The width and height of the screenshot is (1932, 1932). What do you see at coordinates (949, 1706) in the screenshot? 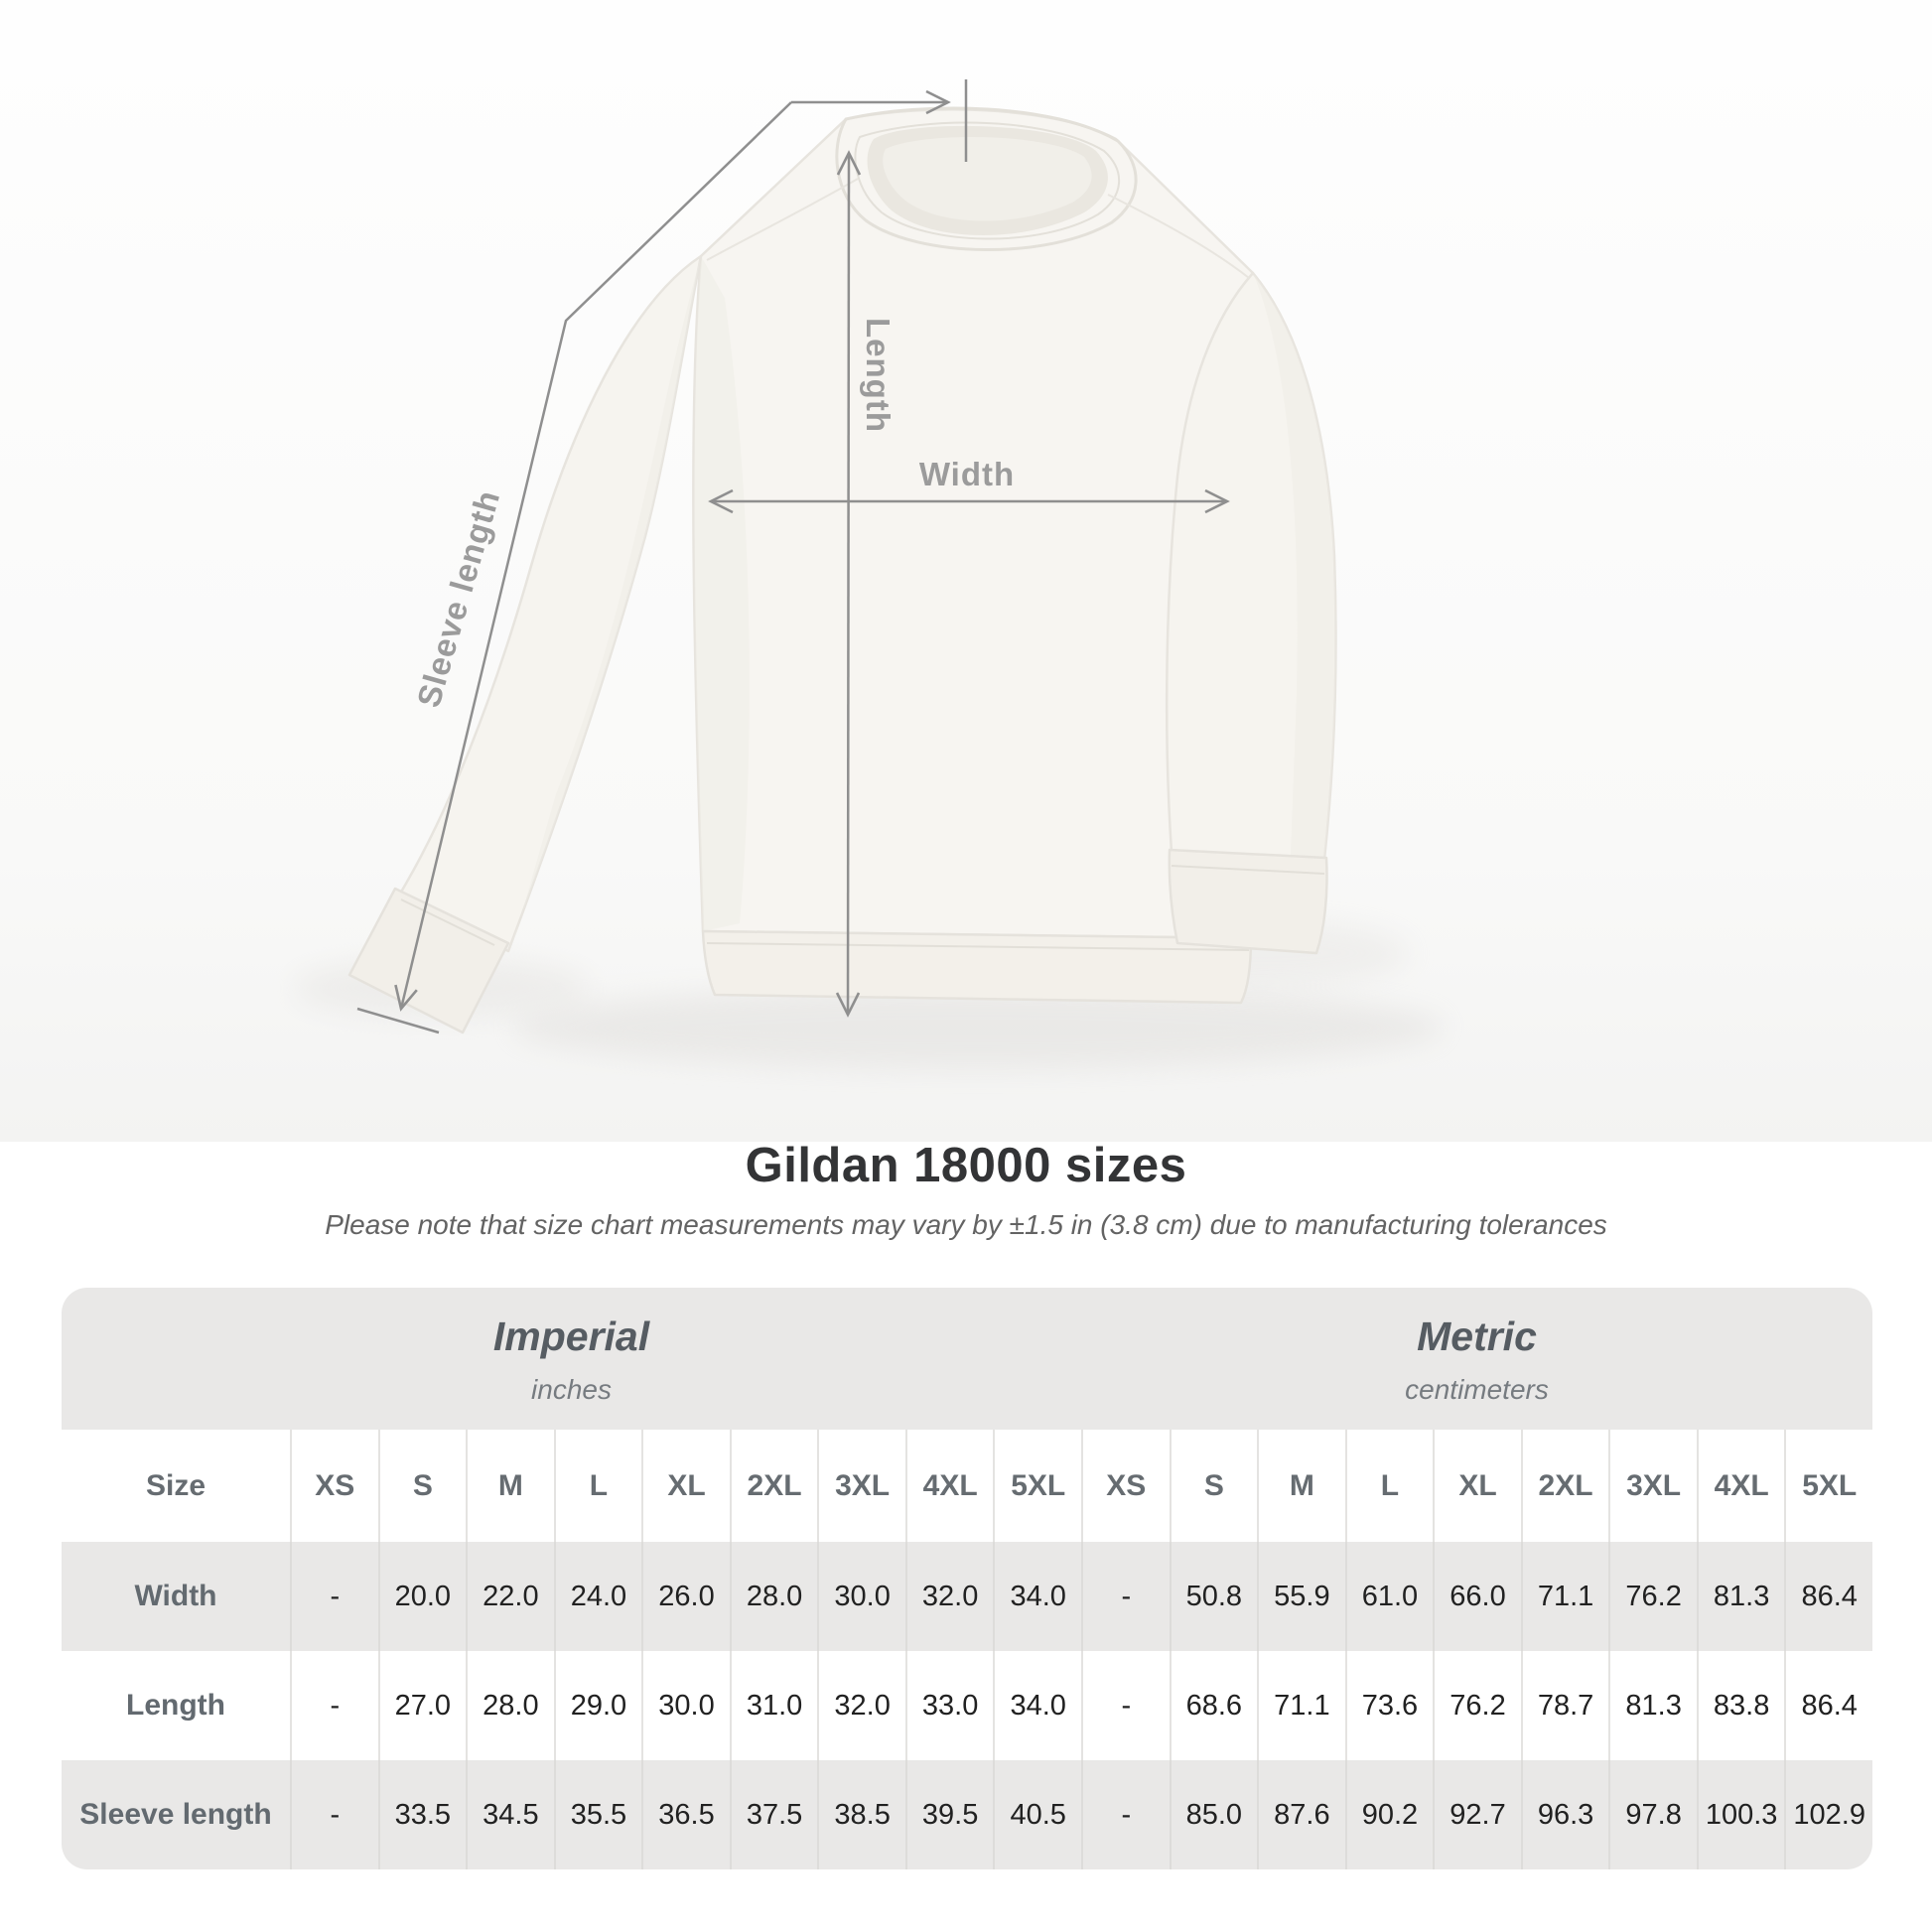
I see `value-cell-imperial: 33.0` at bounding box center [949, 1706].